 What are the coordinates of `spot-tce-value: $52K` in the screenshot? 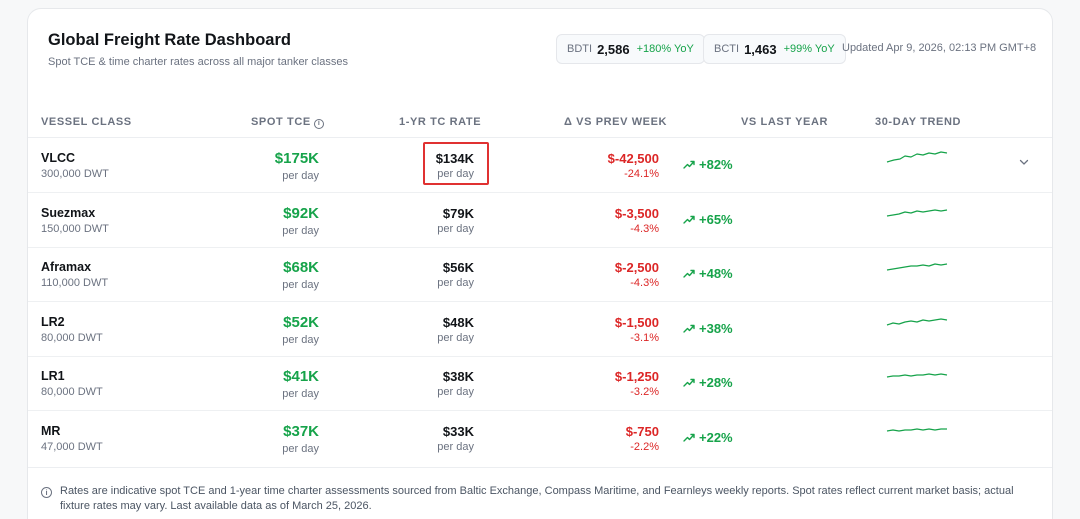 It's located at (301, 322).